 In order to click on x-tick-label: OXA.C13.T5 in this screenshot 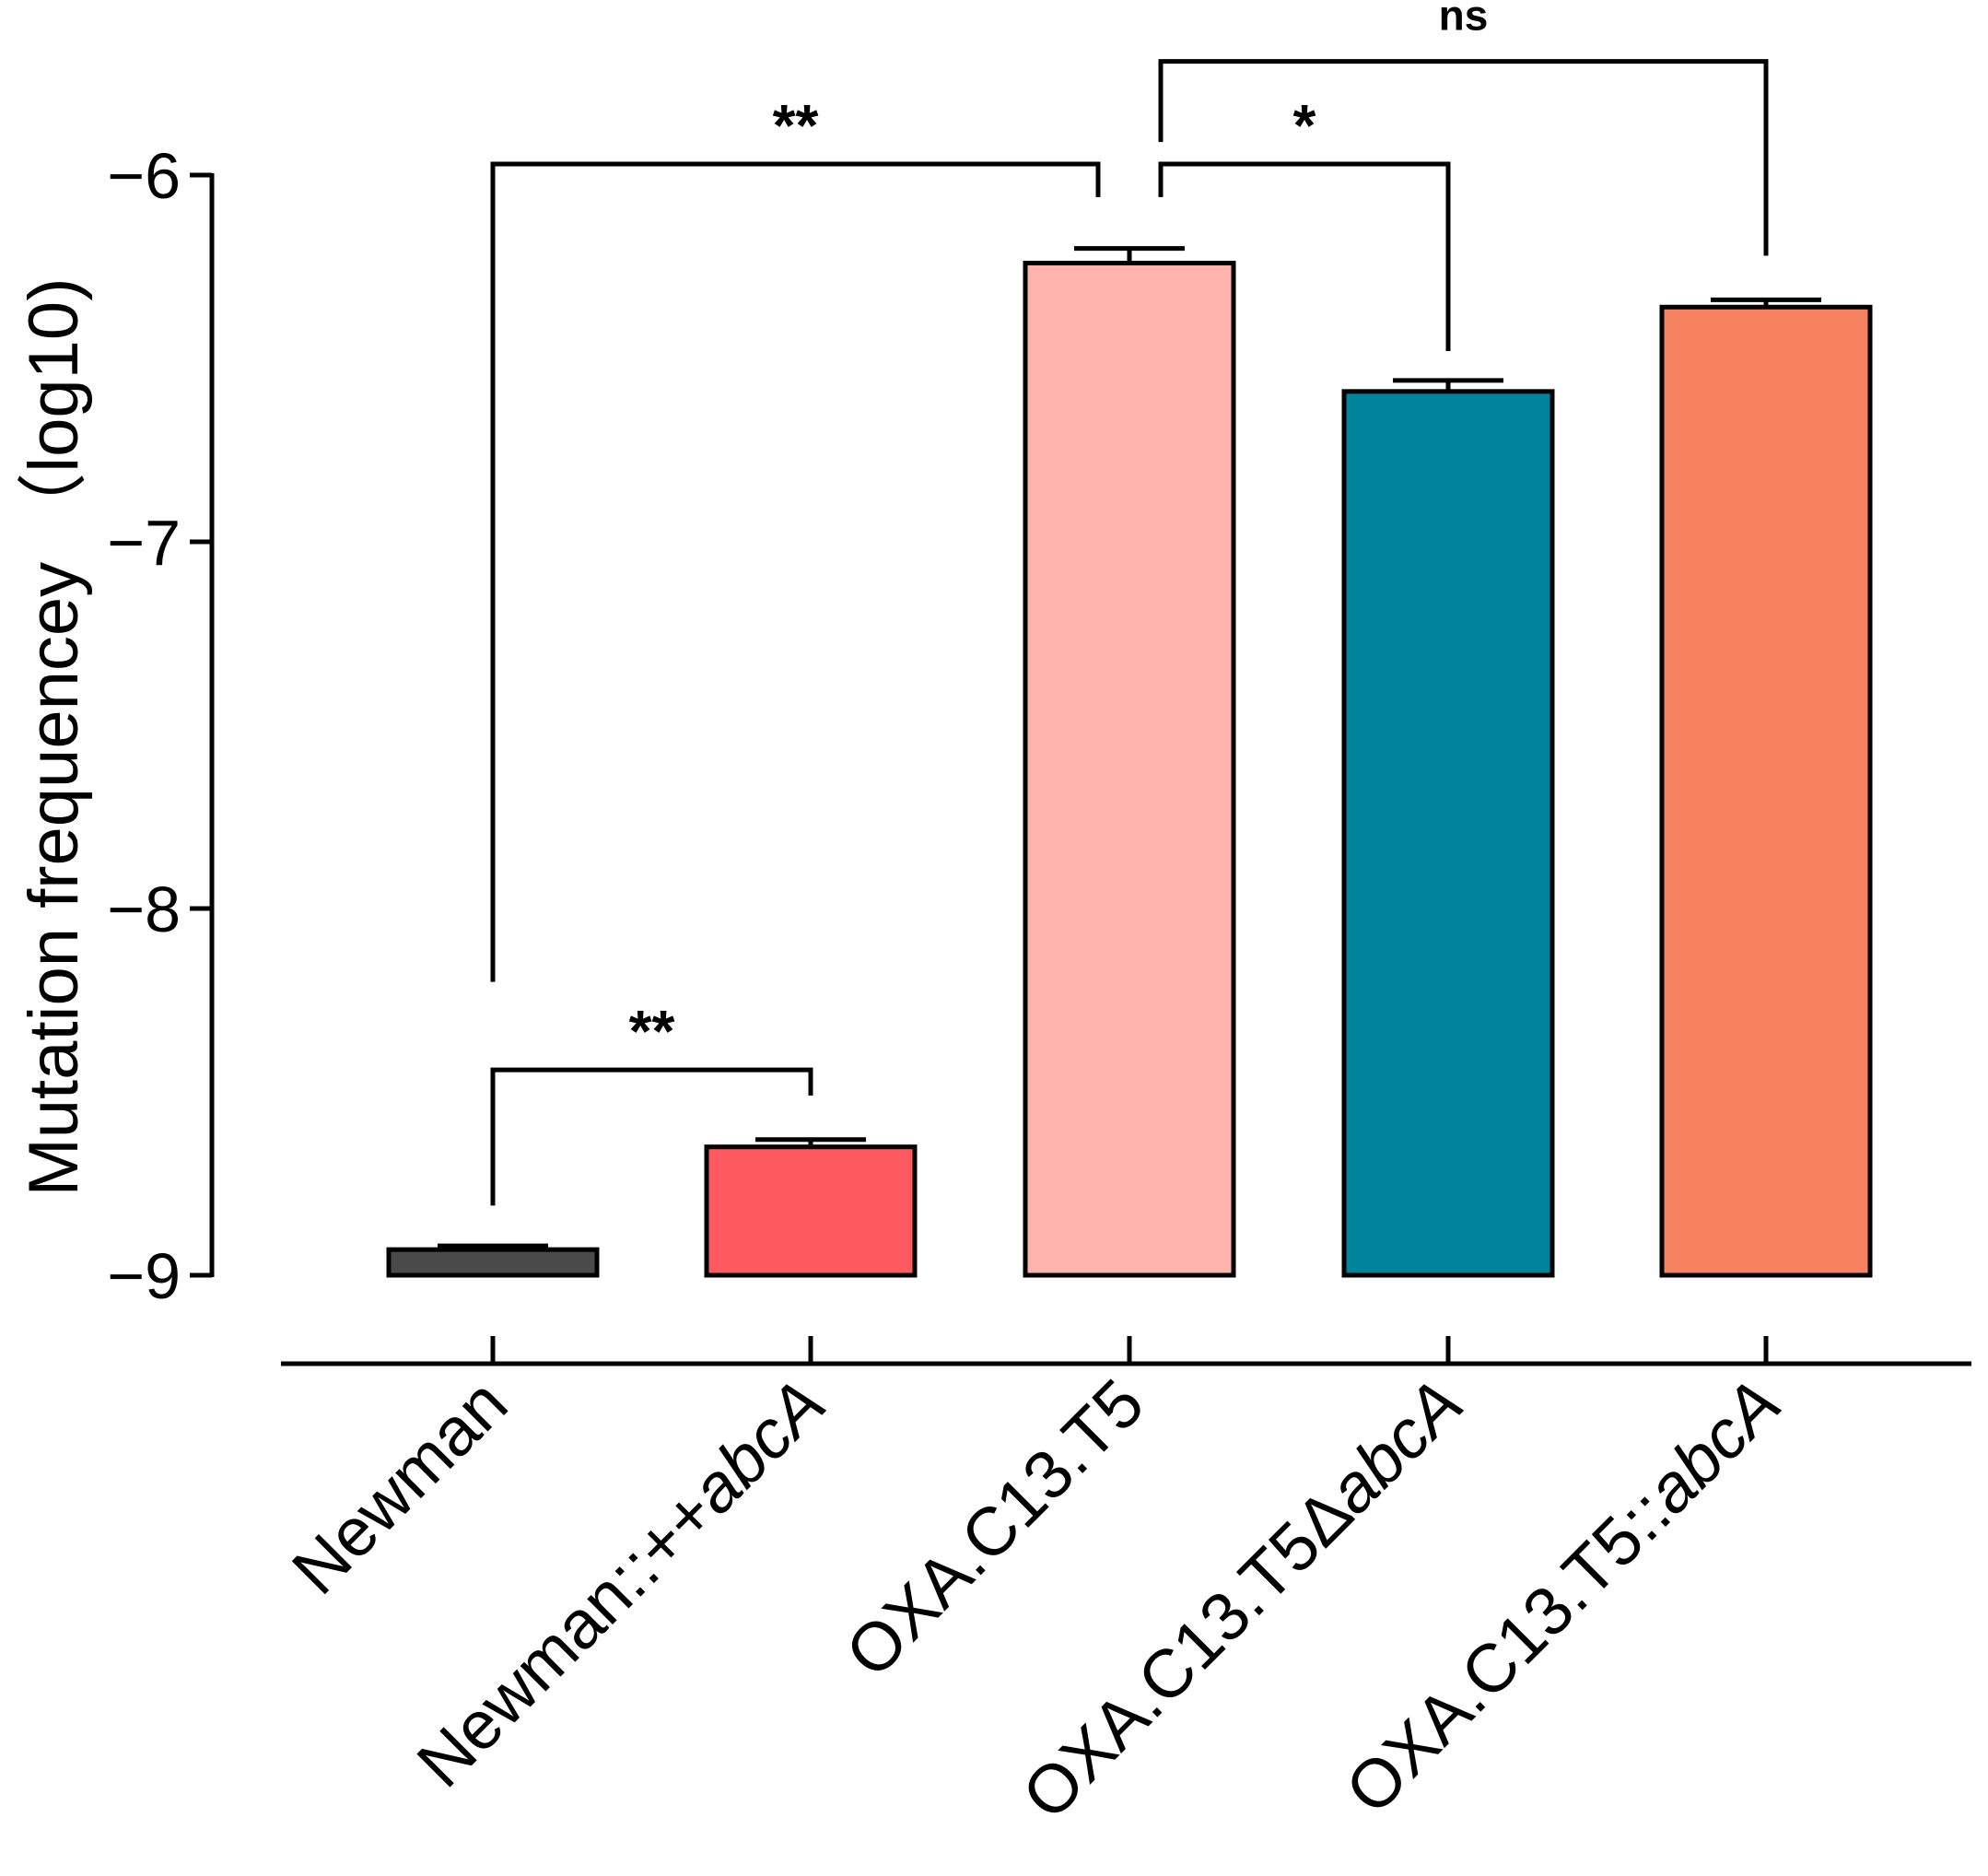, I will do `click(994, 1528)`.